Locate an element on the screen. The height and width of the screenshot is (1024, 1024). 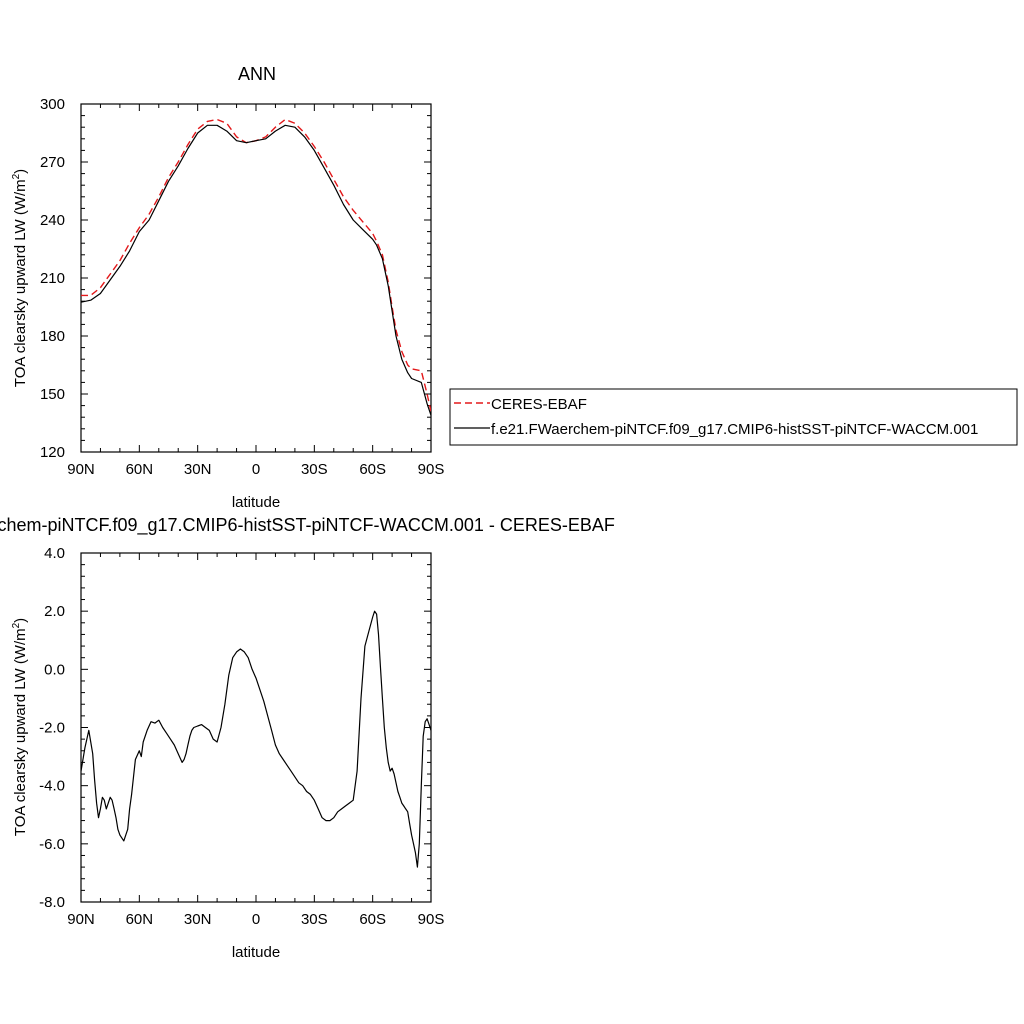
top-chart-y-axis-label-close: ) is located at coordinates (20, 171).